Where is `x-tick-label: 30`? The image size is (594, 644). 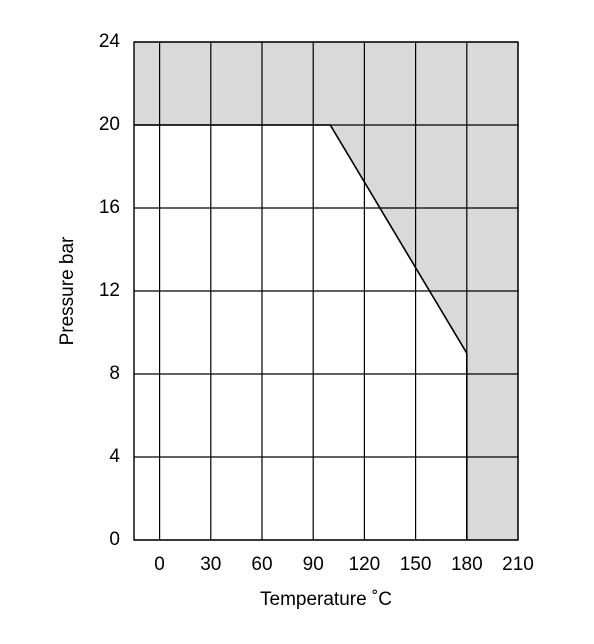
x-tick-label: 30 is located at coordinates (210, 564).